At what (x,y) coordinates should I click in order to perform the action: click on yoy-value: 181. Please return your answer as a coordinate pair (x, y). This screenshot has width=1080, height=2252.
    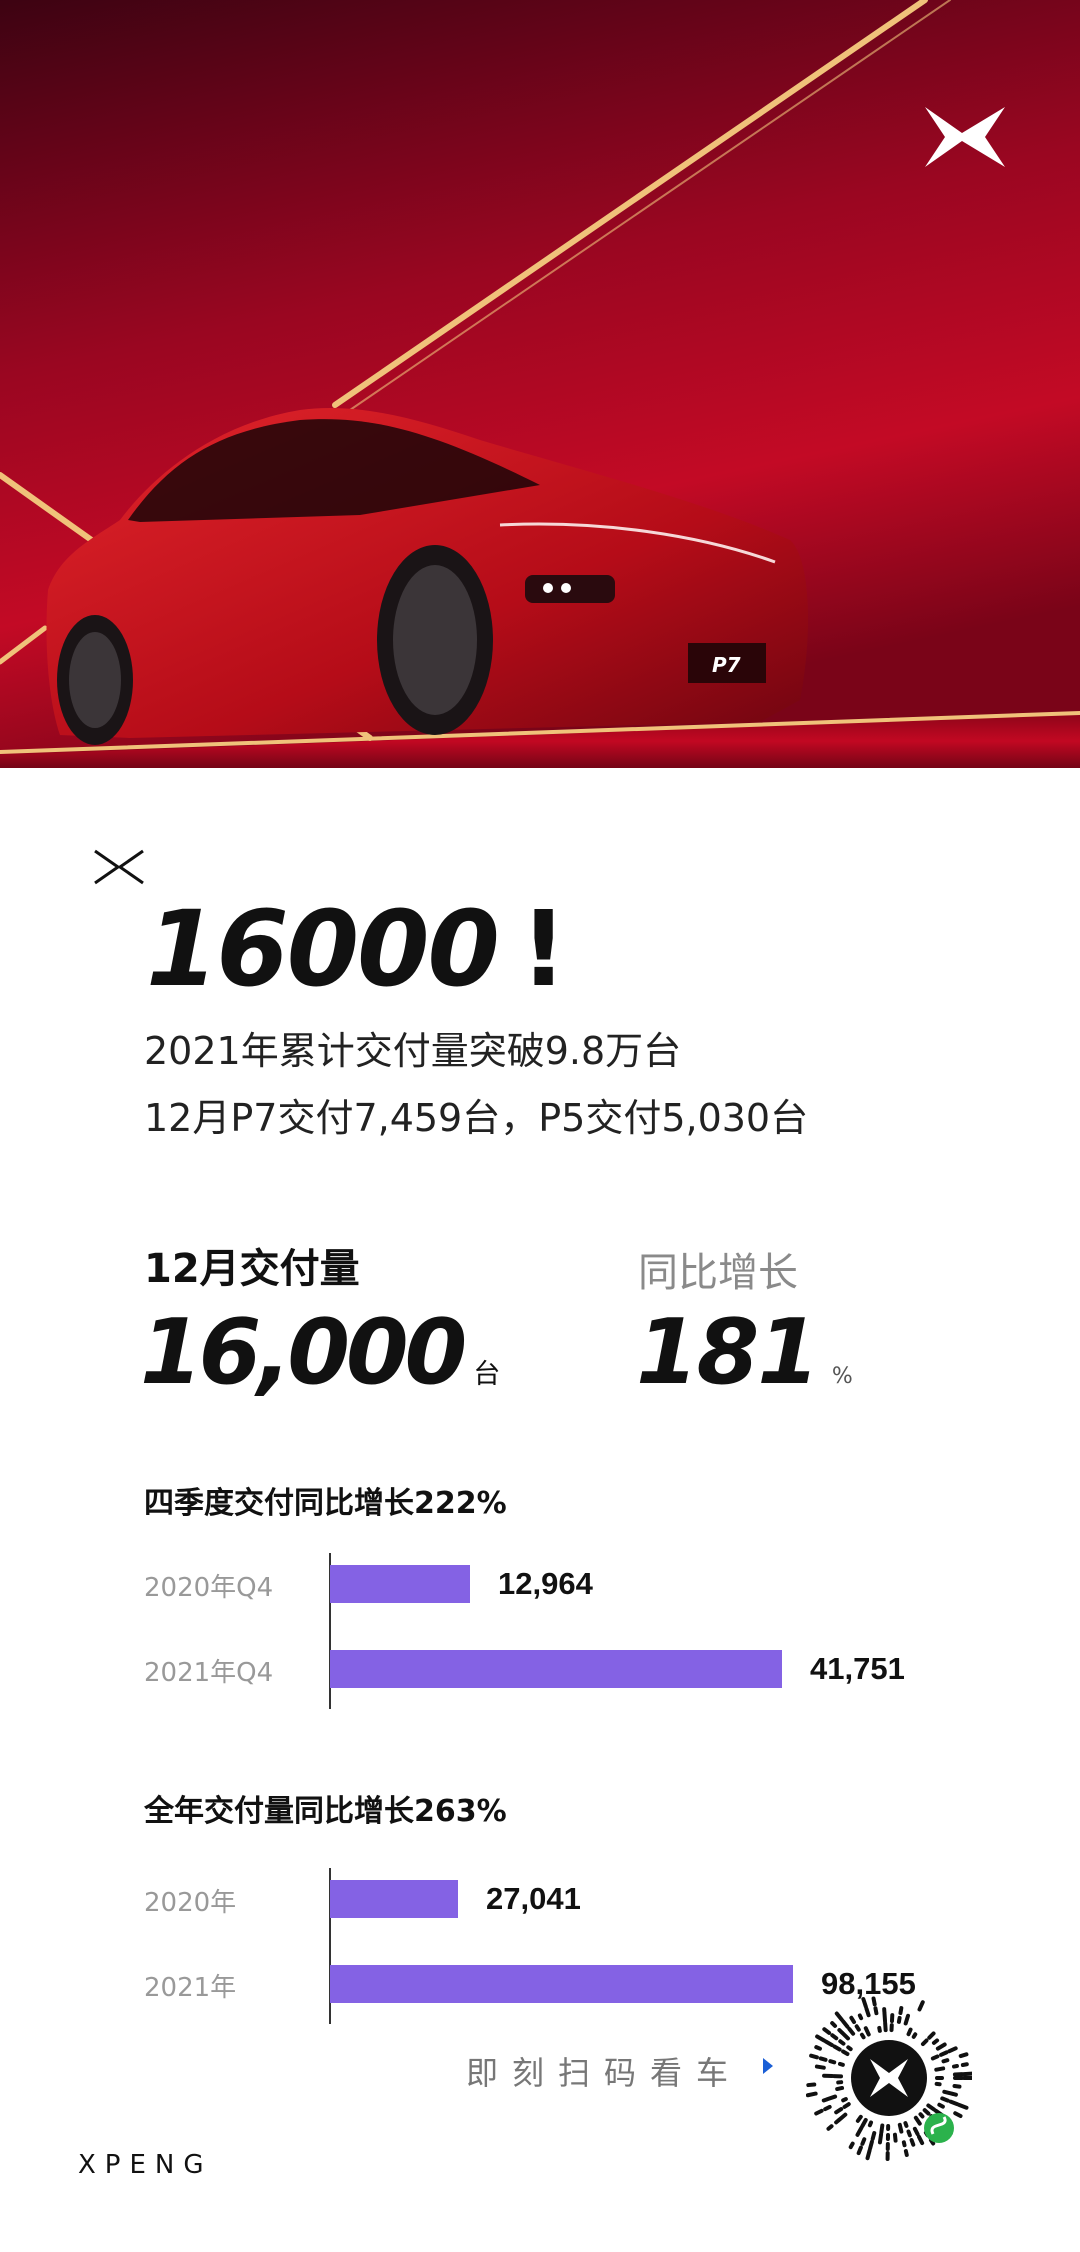
    Looking at the image, I should click on (728, 1352).